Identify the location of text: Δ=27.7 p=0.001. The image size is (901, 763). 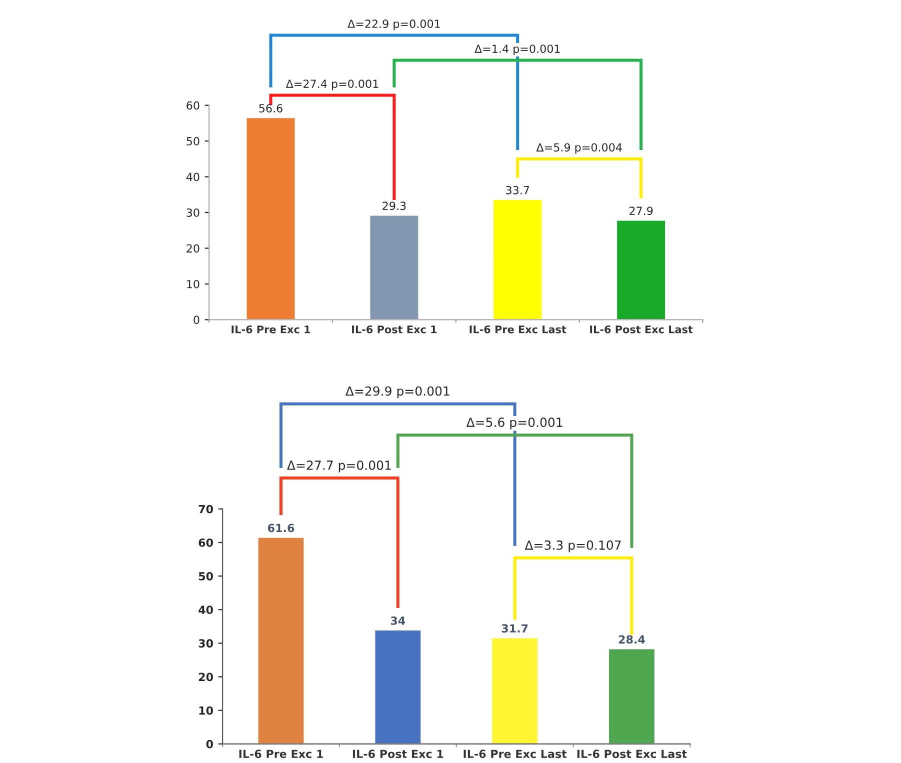
(339, 466).